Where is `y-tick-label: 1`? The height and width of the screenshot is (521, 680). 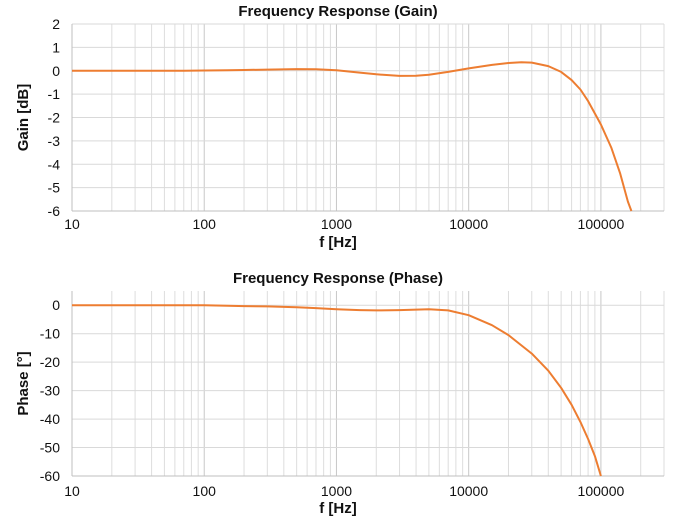 y-tick-label: 1 is located at coordinates (56, 47).